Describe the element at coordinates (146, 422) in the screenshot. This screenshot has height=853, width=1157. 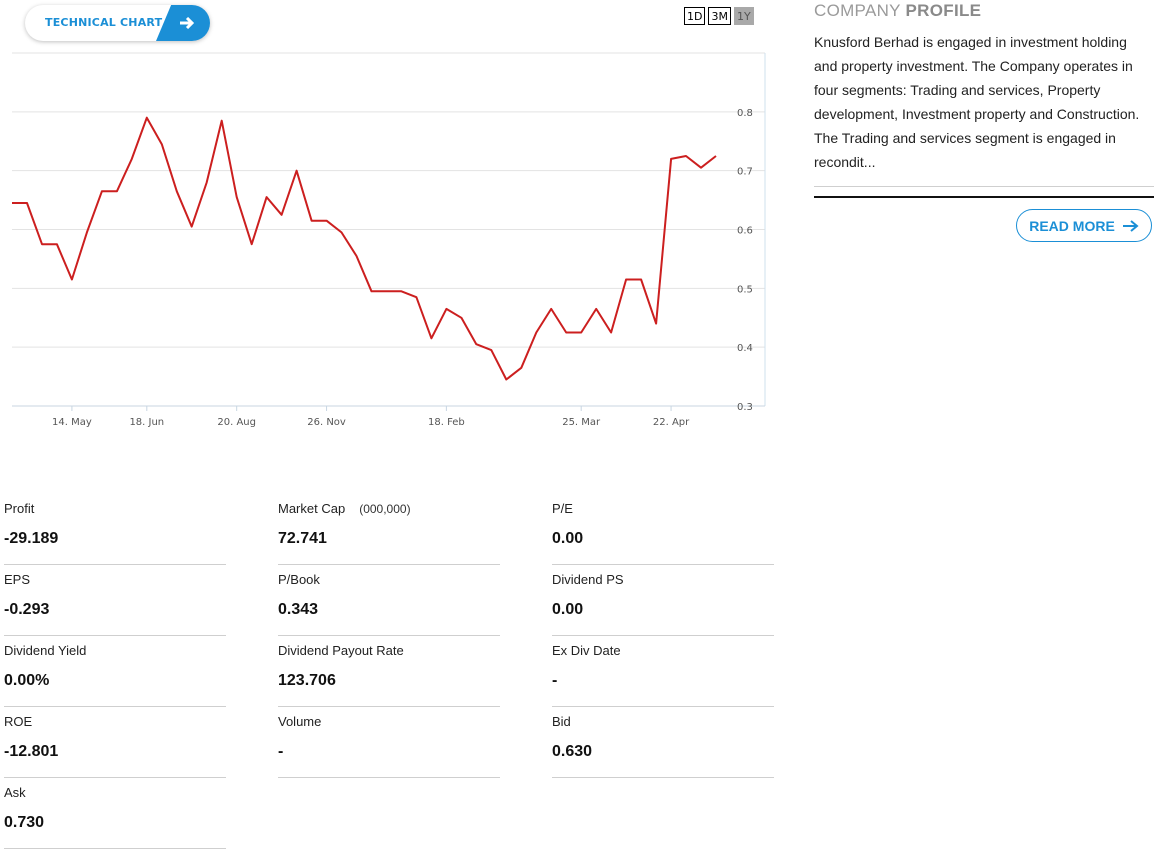
I see `x-tick-label: 18. Jun` at that location.